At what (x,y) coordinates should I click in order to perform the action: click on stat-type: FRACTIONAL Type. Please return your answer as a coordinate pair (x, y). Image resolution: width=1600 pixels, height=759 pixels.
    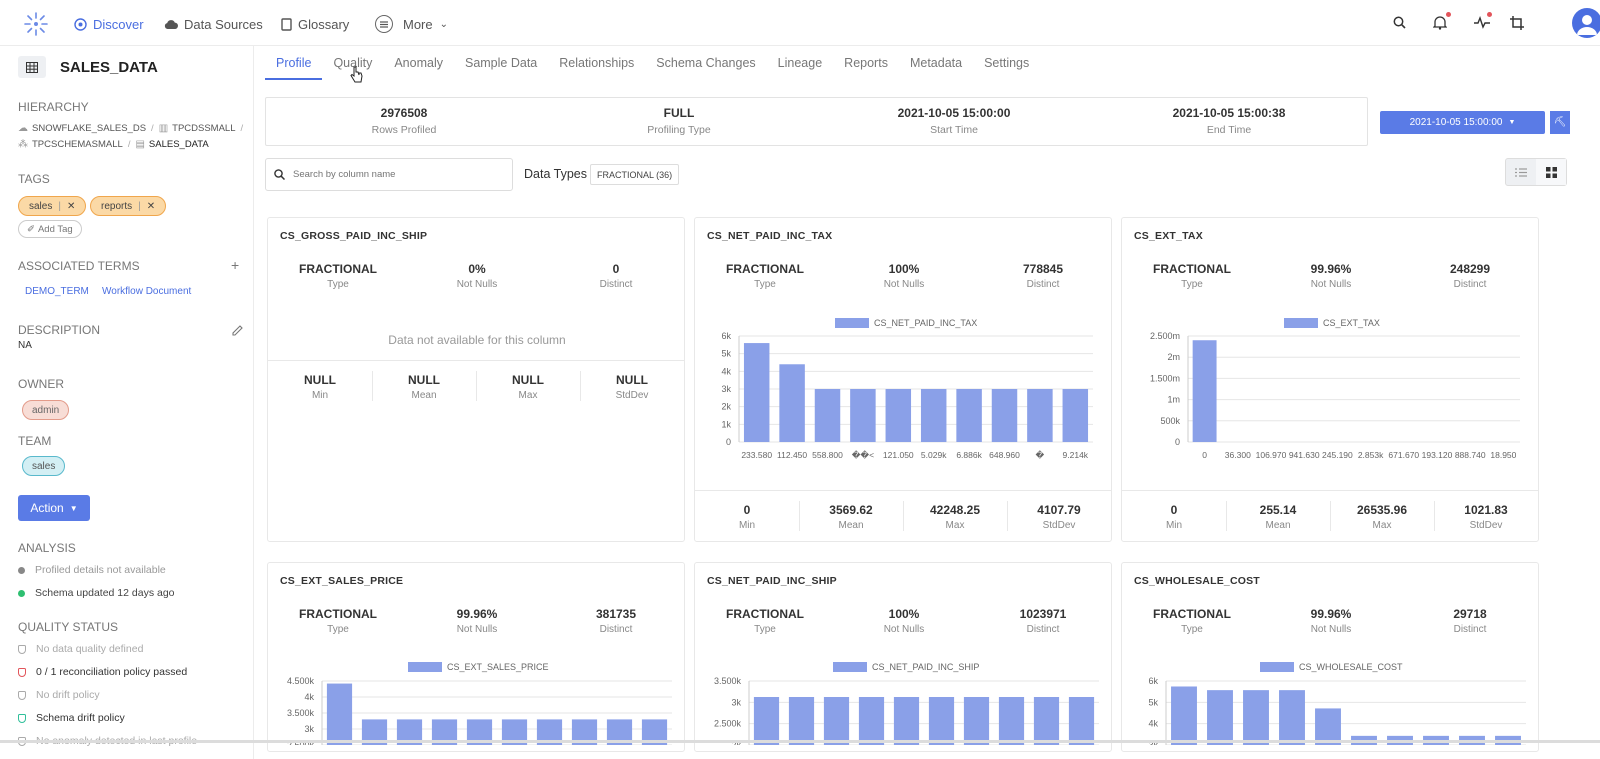
    Looking at the image, I should click on (765, 621).